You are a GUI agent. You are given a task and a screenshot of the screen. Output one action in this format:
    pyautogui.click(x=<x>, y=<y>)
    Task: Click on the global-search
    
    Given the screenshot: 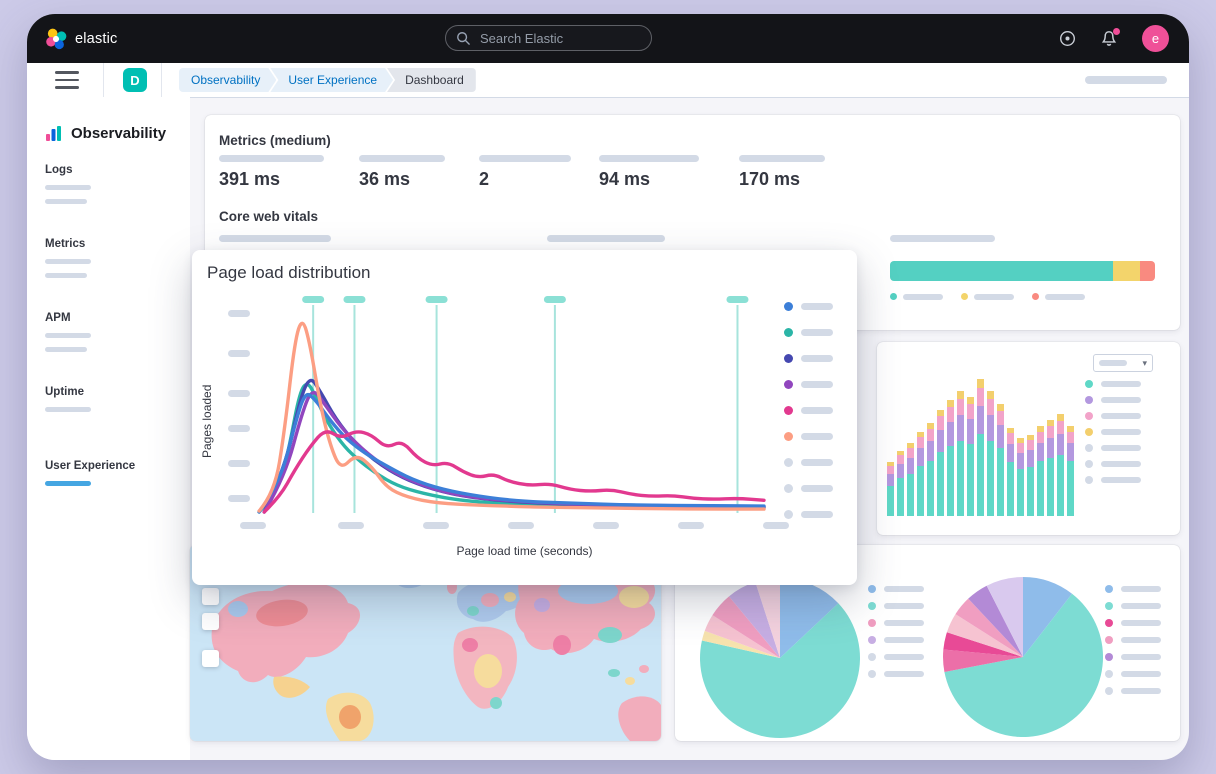 What is the action you would take?
    pyautogui.click(x=548, y=38)
    